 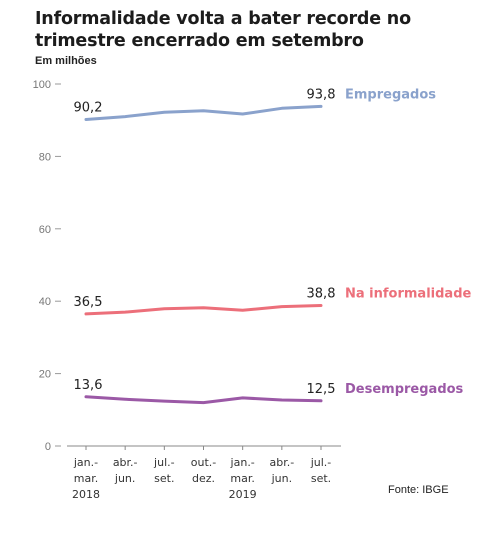 I want to click on unit-label: Em milhões, so click(x=66, y=61).